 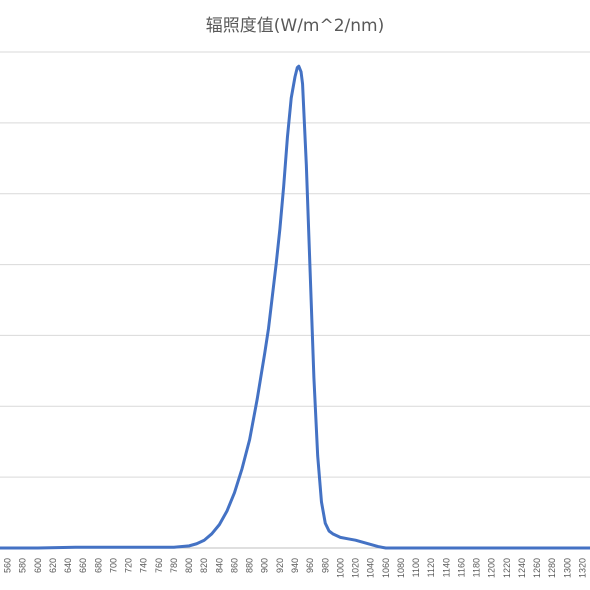 I want to click on x-tick-label: 660, so click(x=83, y=565).